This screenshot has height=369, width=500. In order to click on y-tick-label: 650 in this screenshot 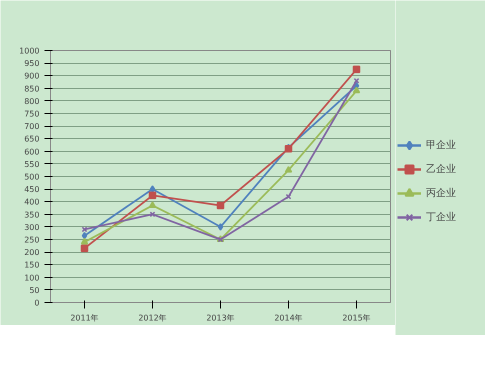, I will do `click(32, 139)`.